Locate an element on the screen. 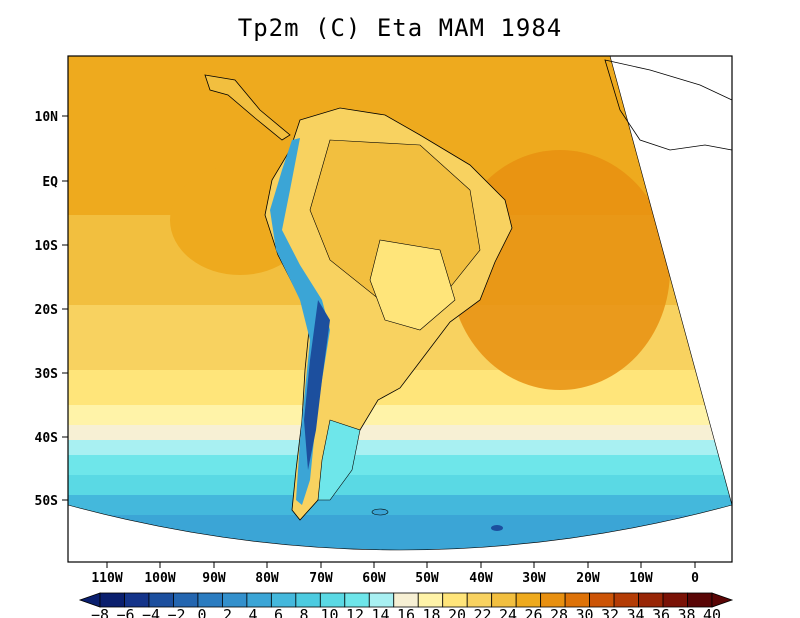 This screenshot has height=618, width=800. lat-tick-label: 40S is located at coordinates (47, 438).